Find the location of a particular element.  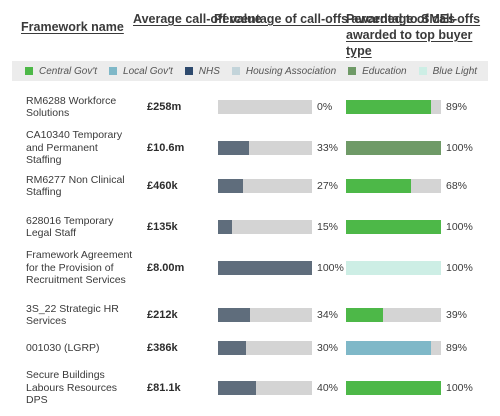

average-value: £258m is located at coordinates (164, 107).